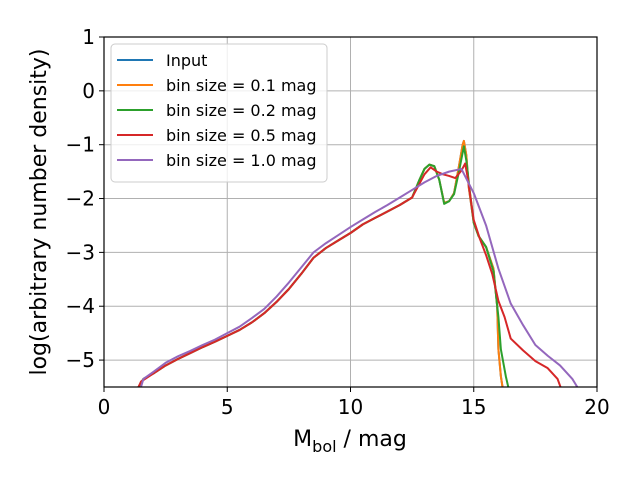 Image resolution: width=640 pixels, height=480 pixels. I want to click on y-tick-label: 1, so click(88, 37).